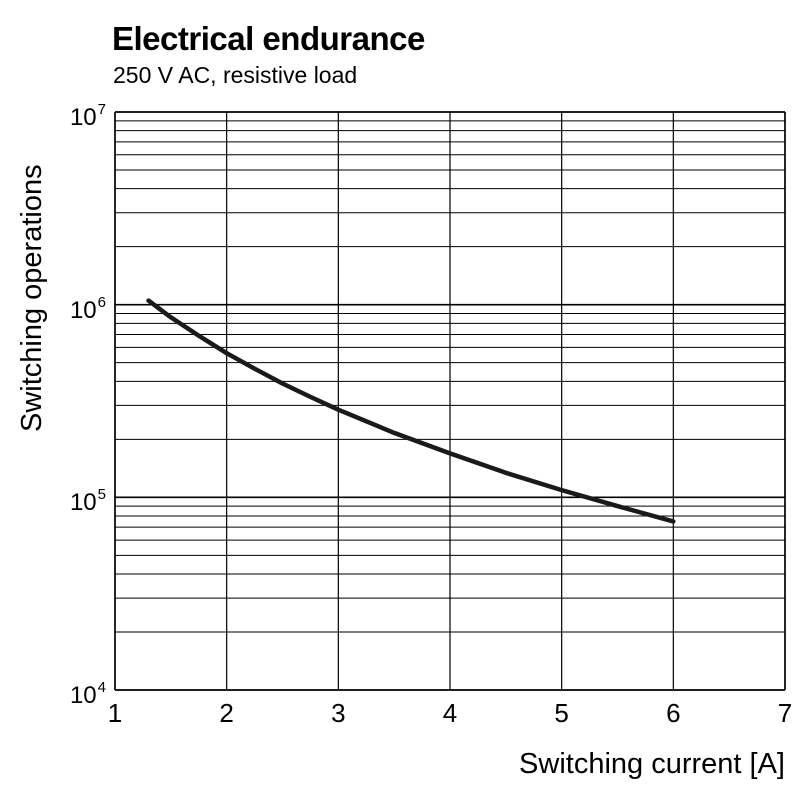 This screenshot has height=800, width=800. What do you see at coordinates (87, 501) in the screenshot?
I see `y-tick-label: 10⁵` at bounding box center [87, 501].